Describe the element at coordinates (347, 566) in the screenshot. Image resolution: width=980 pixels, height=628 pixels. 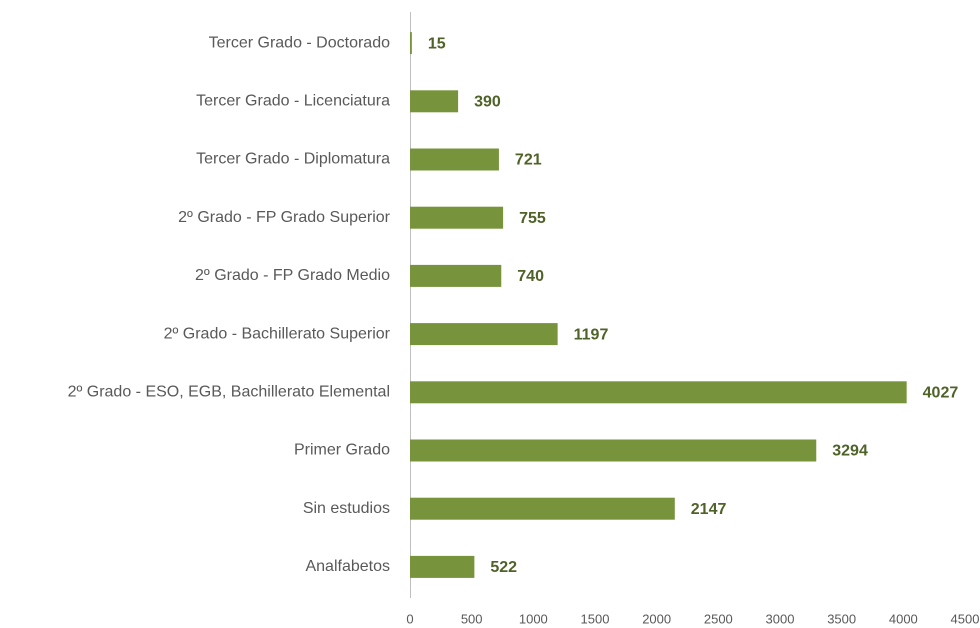
I see `y-tick-label: Analfabetos` at that location.